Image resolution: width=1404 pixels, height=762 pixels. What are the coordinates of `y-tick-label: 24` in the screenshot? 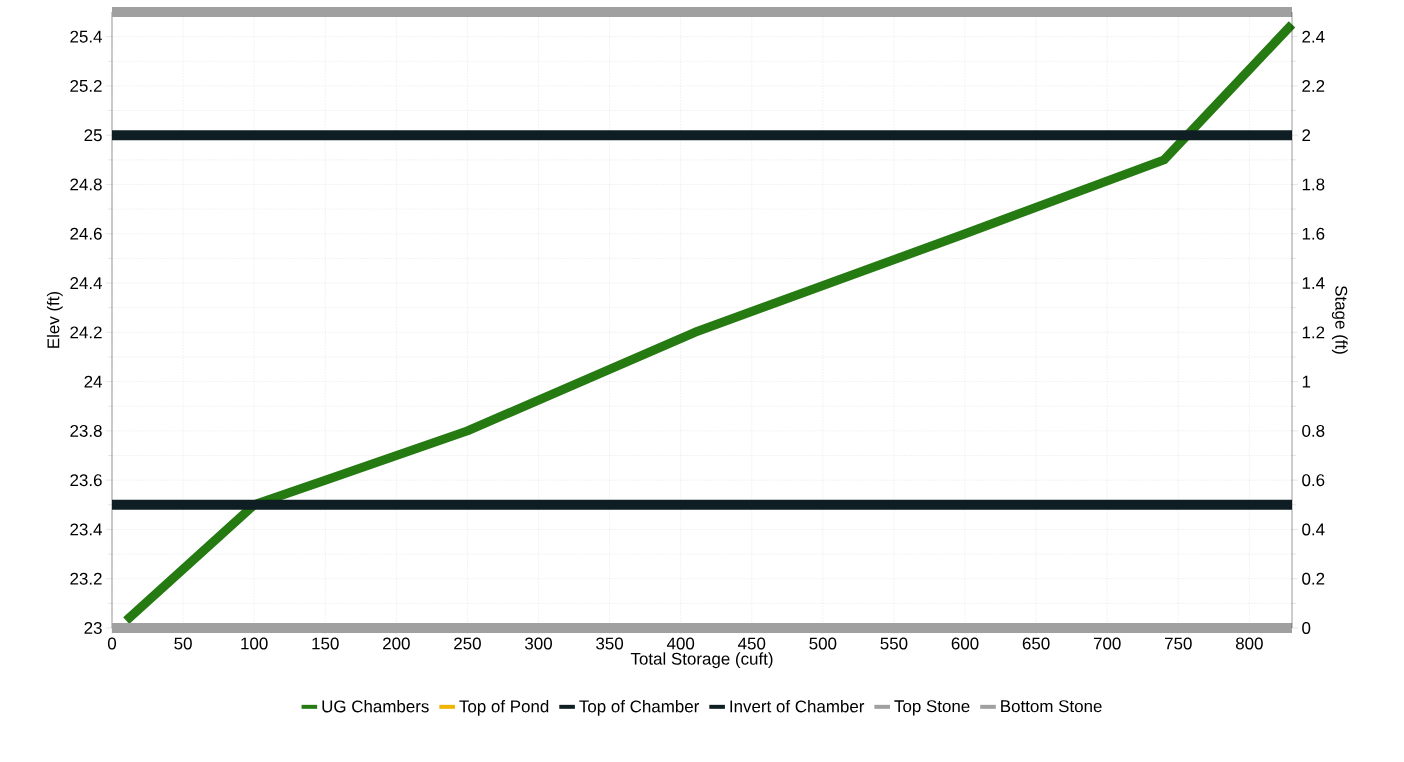 It's located at (93, 381).